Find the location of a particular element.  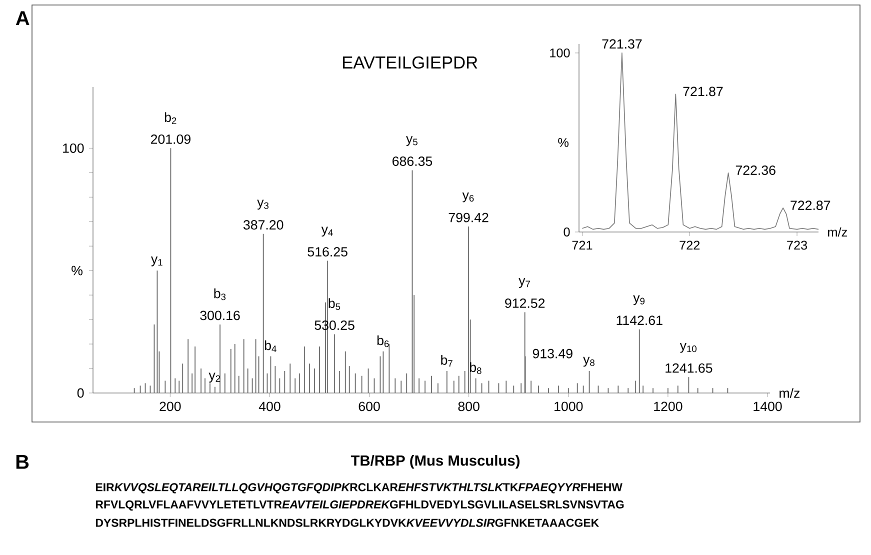

annotation: b$_{2}$ is located at coordinates (170, 118).